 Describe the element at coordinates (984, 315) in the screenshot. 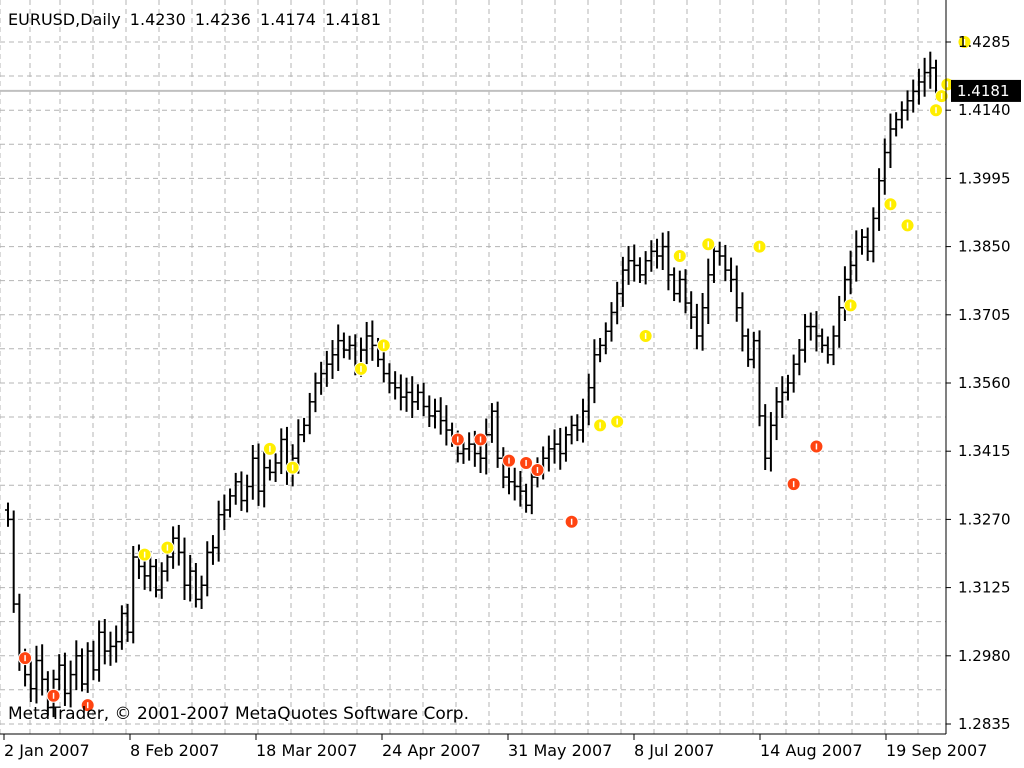

I see `y-tick-label-4: 1.3705` at that location.